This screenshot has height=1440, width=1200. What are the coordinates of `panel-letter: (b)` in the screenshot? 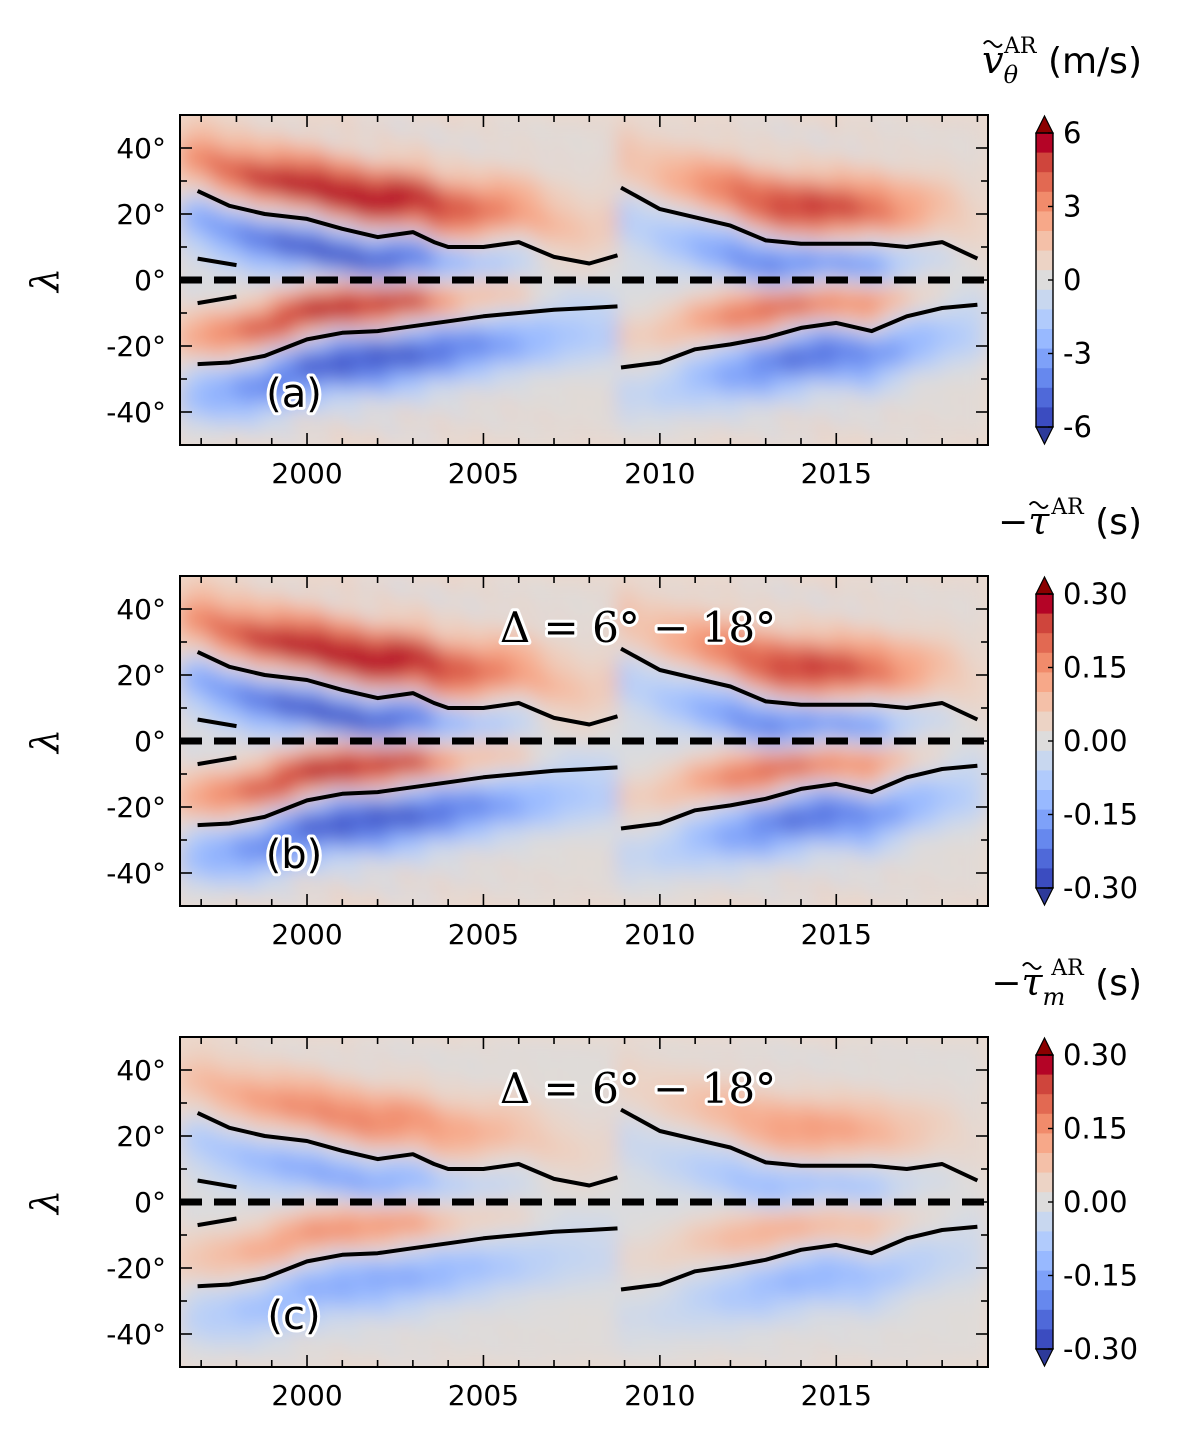 It's located at (294, 855).